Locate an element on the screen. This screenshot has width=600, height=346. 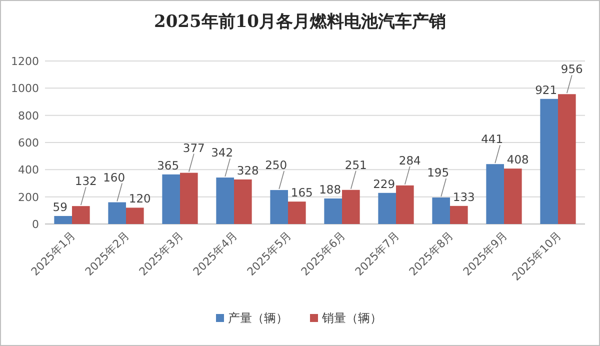
legend-label: 销量（辆） is located at coordinates (351, 318).